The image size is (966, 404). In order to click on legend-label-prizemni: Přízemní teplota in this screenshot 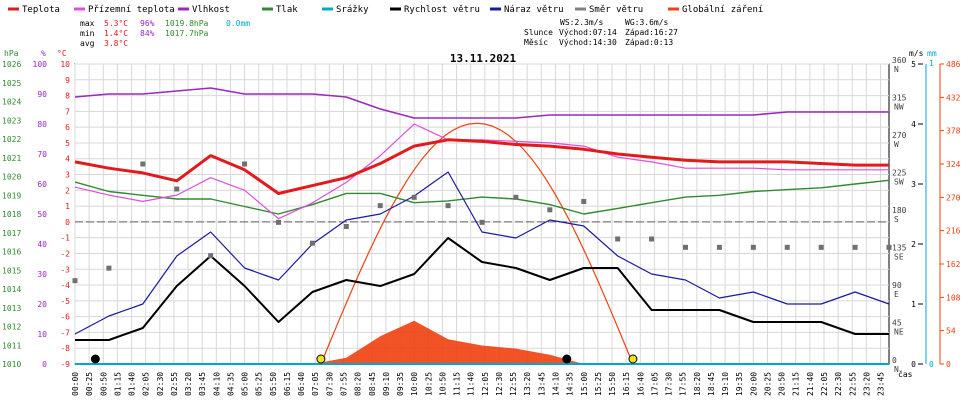, I will do `click(131, 10)`.